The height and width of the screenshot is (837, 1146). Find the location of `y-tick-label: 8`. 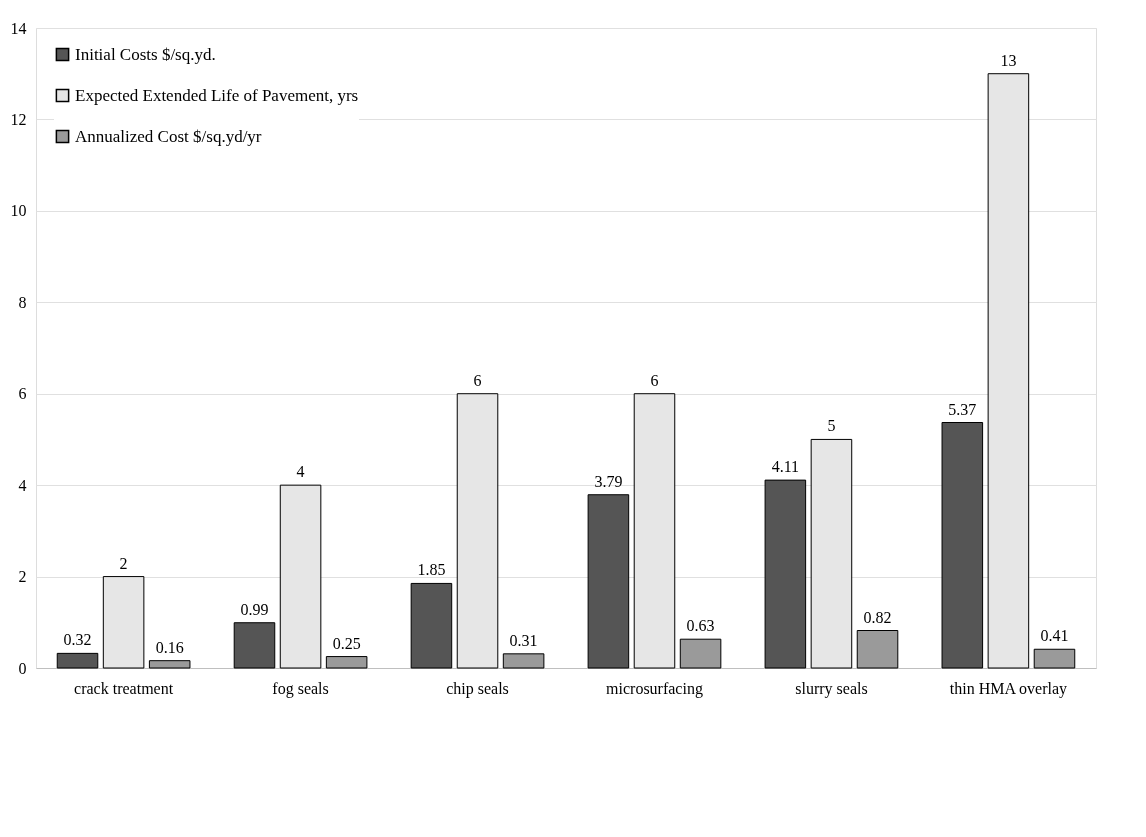

y-tick-label: 8 is located at coordinates (22, 302).